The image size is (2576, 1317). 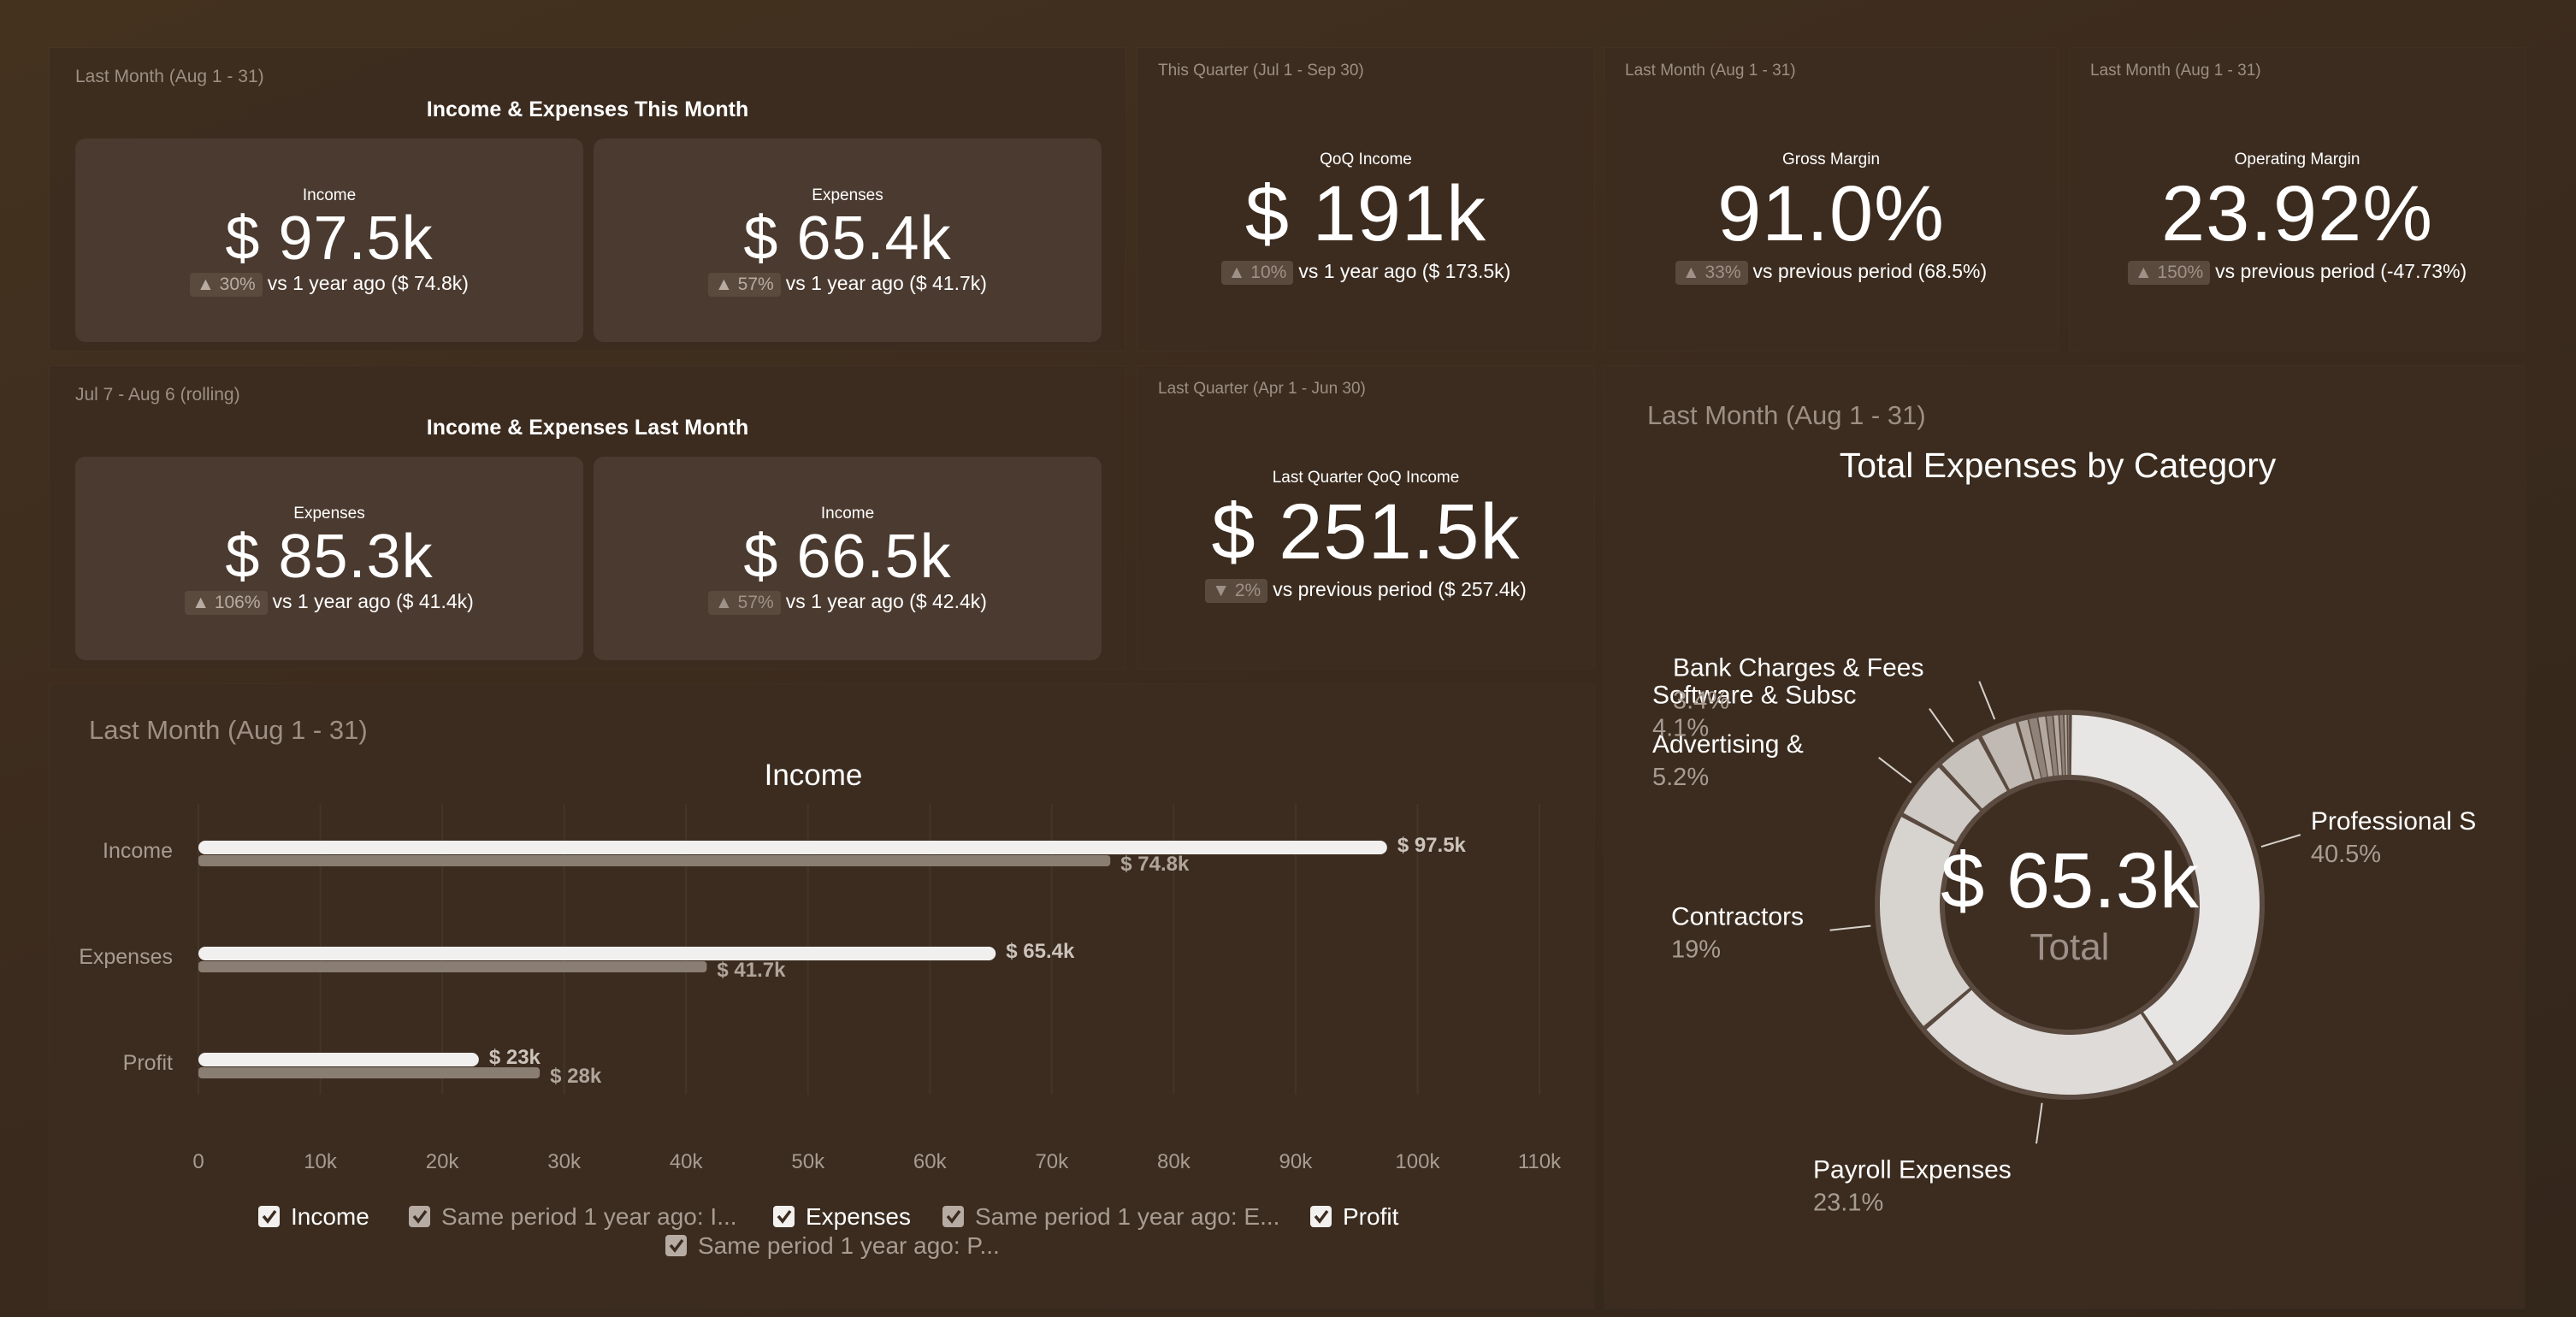 What do you see at coordinates (330, 1216) in the screenshot?
I see `legend-label: Income` at bounding box center [330, 1216].